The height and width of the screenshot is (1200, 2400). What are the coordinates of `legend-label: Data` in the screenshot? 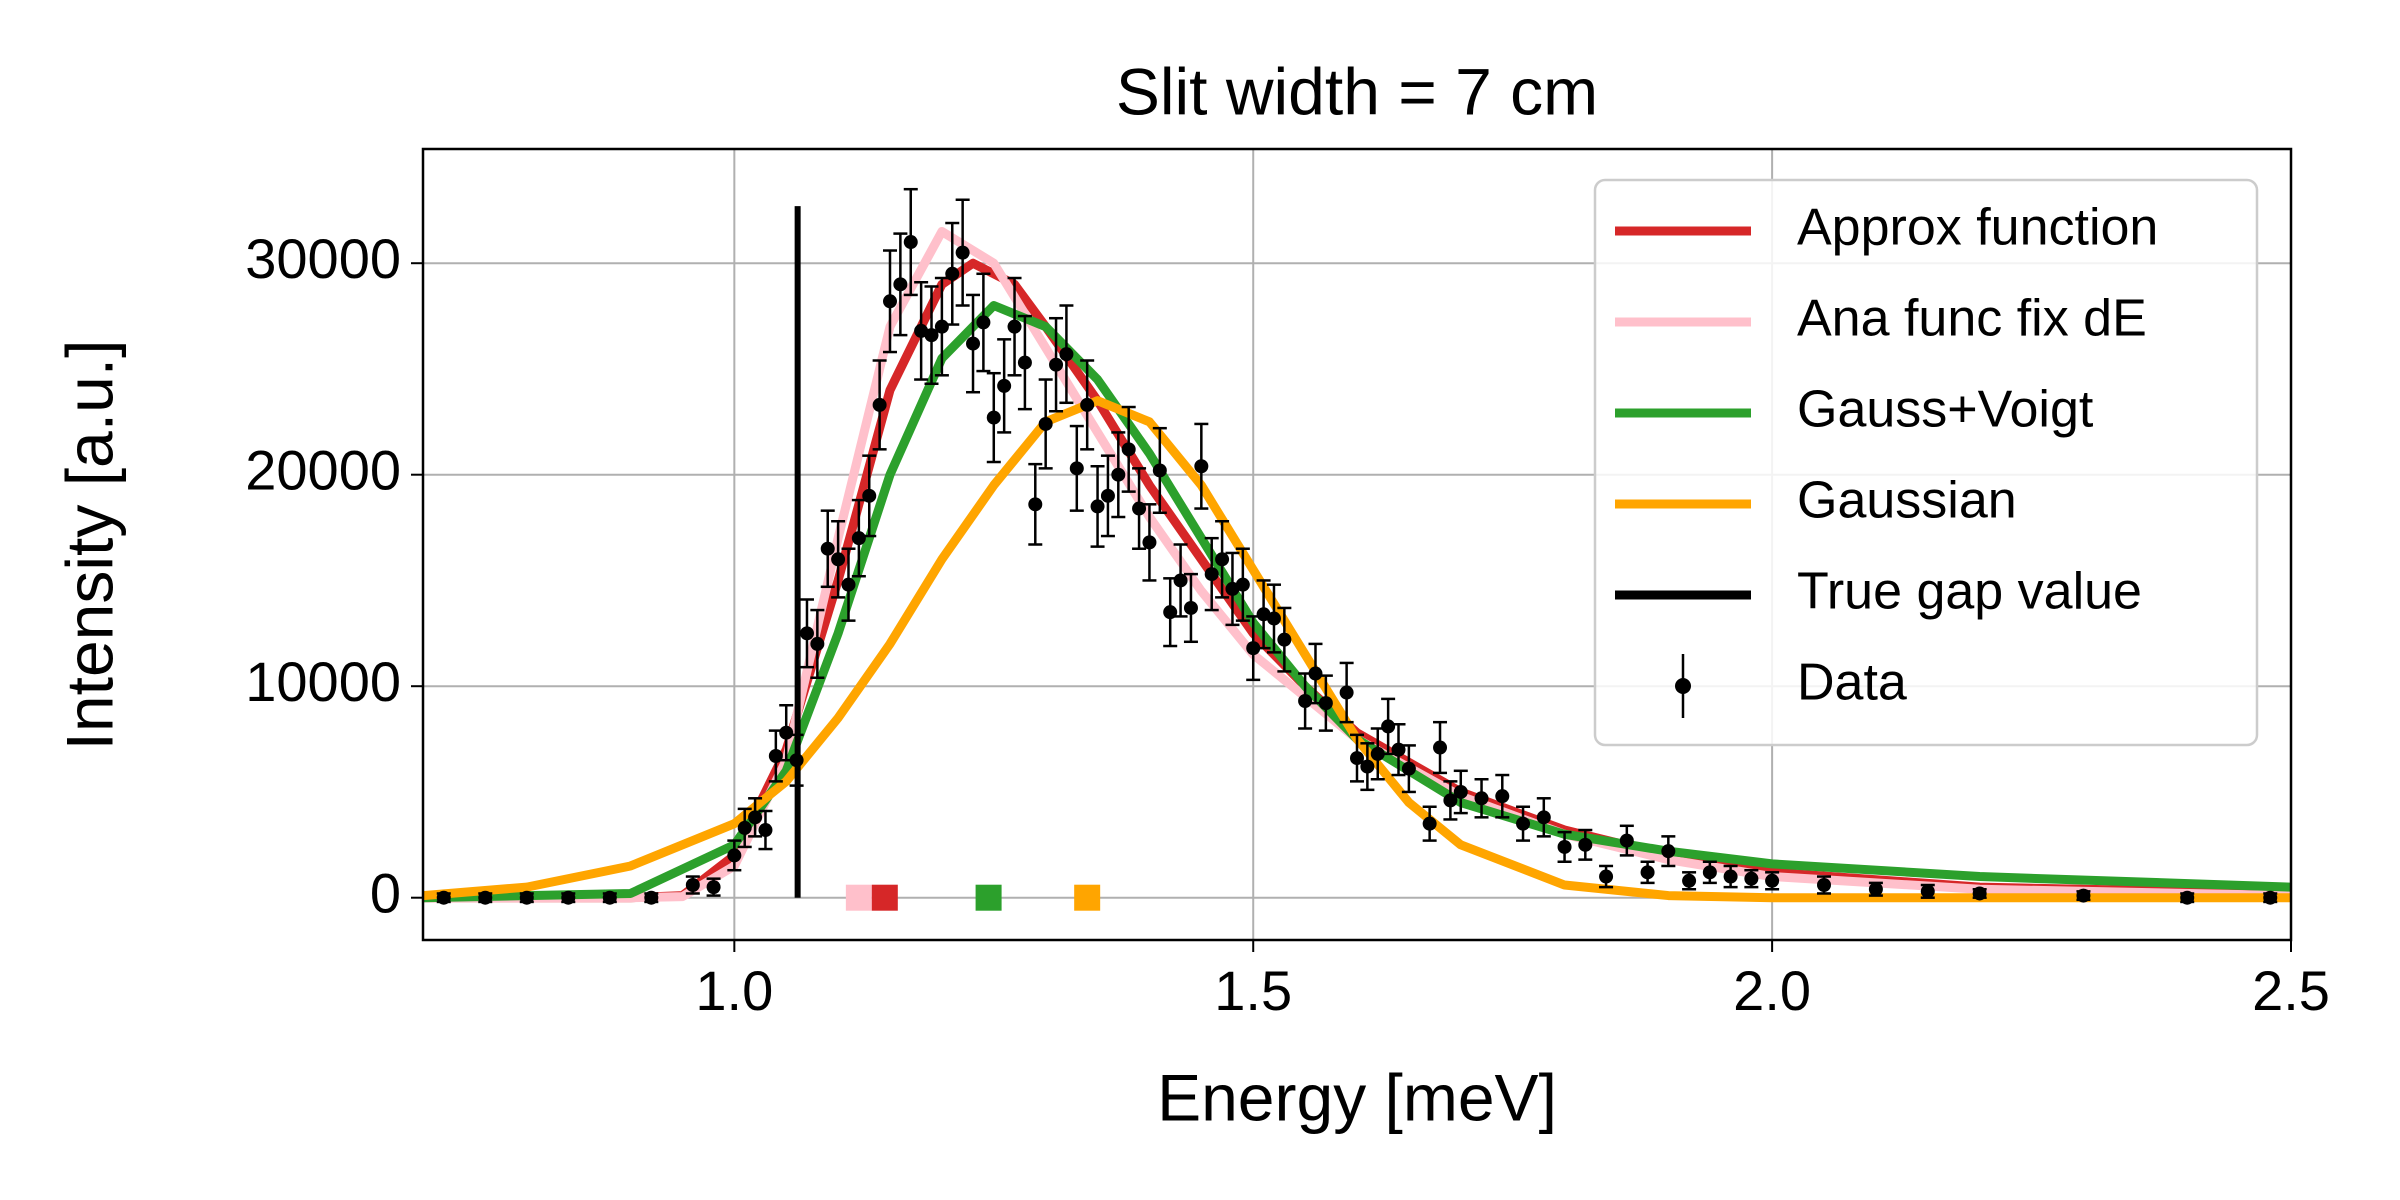 It's located at (1852, 683).